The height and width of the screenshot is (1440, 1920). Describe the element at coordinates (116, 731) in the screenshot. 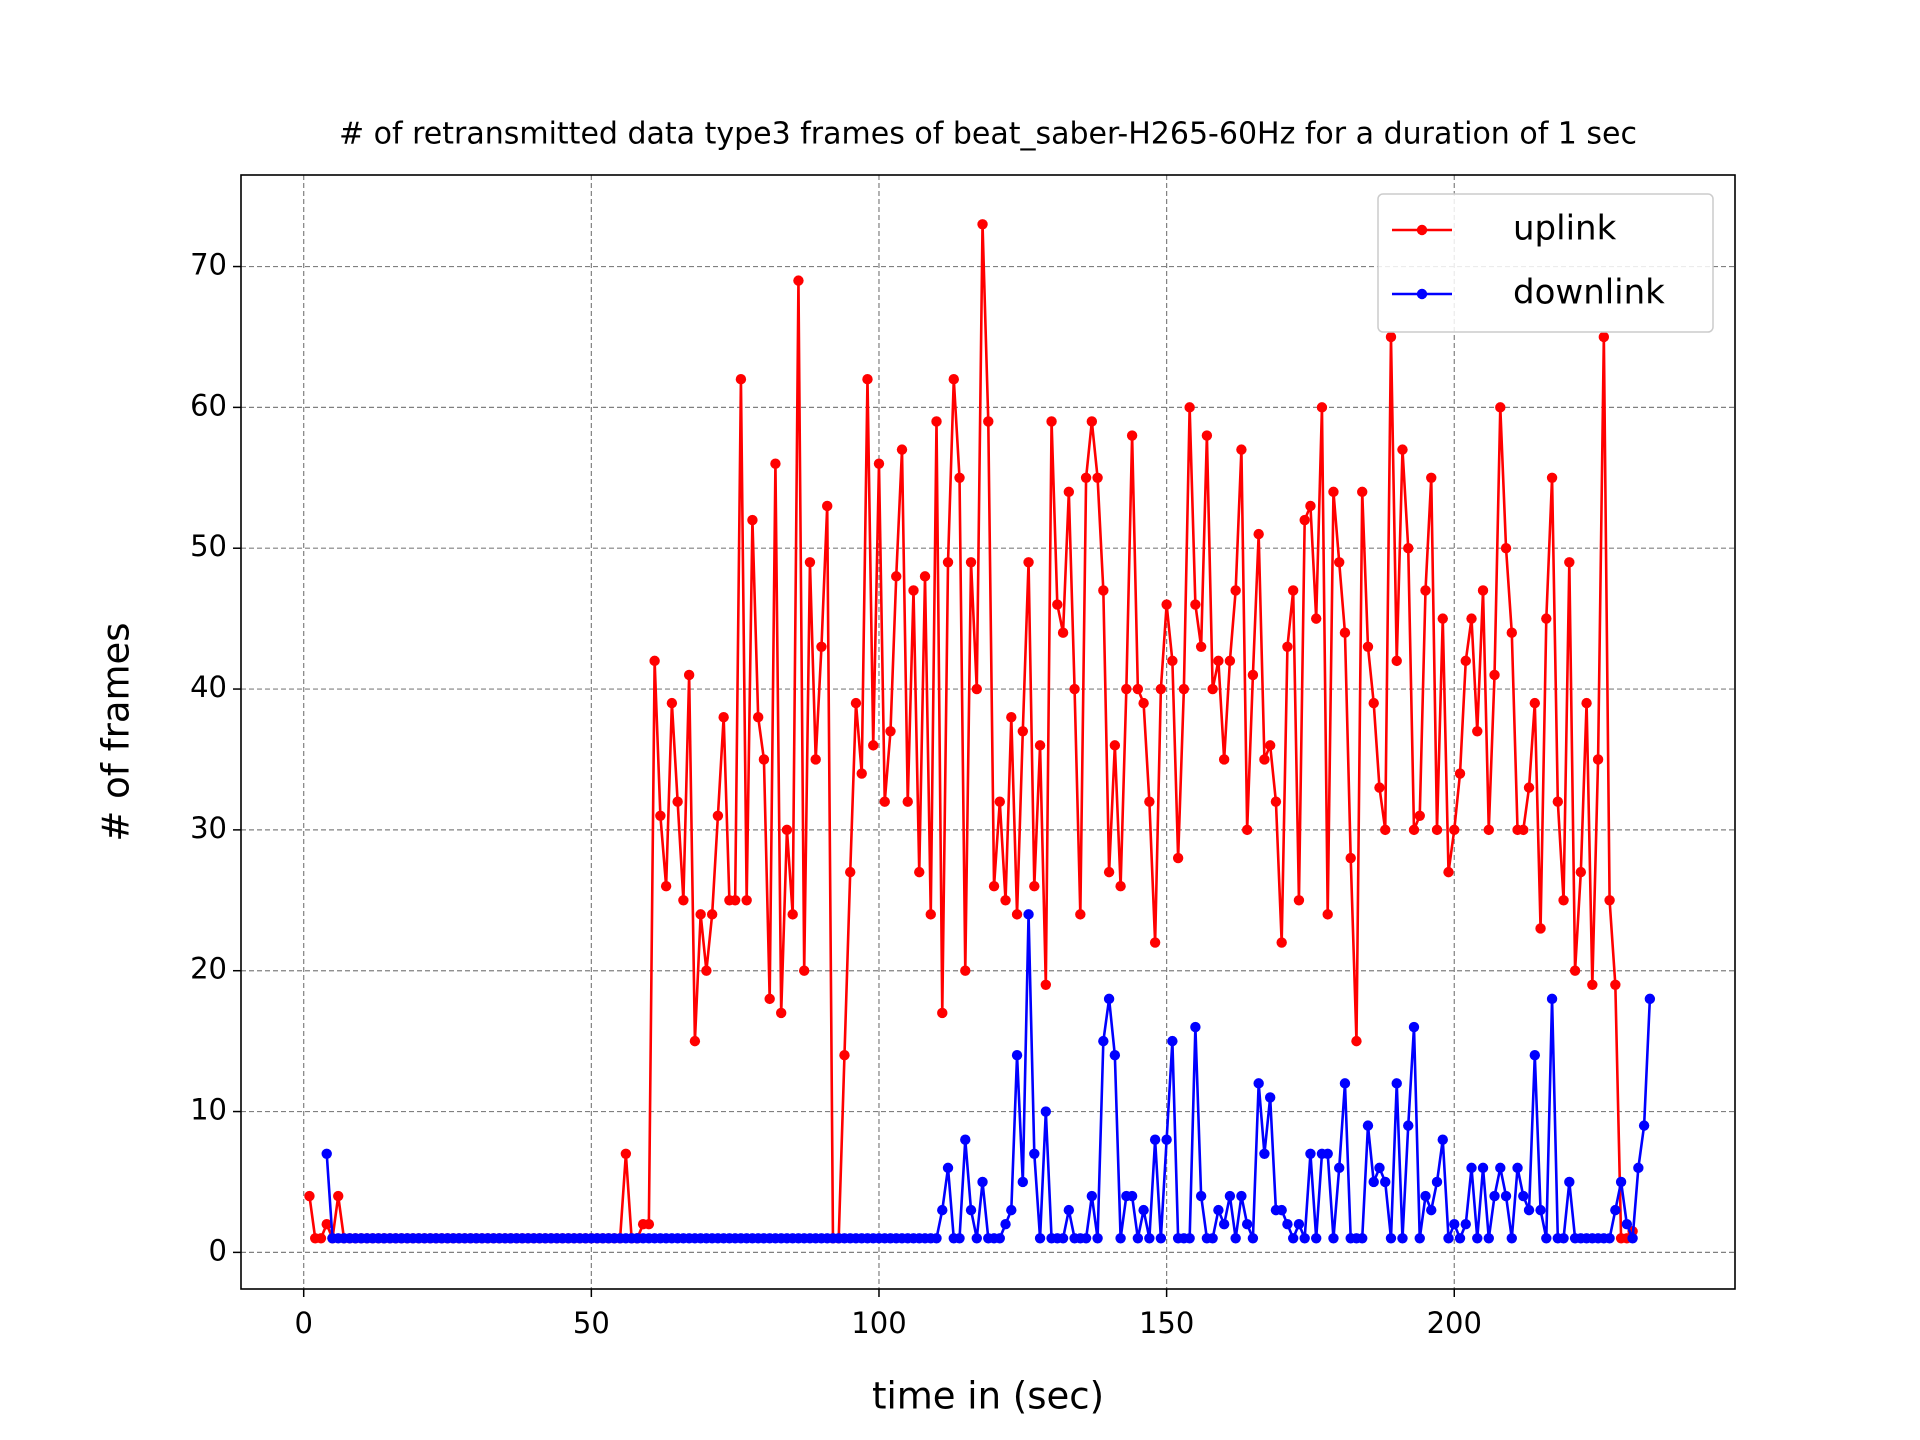

I see `y-axis-label: # of frames` at that location.